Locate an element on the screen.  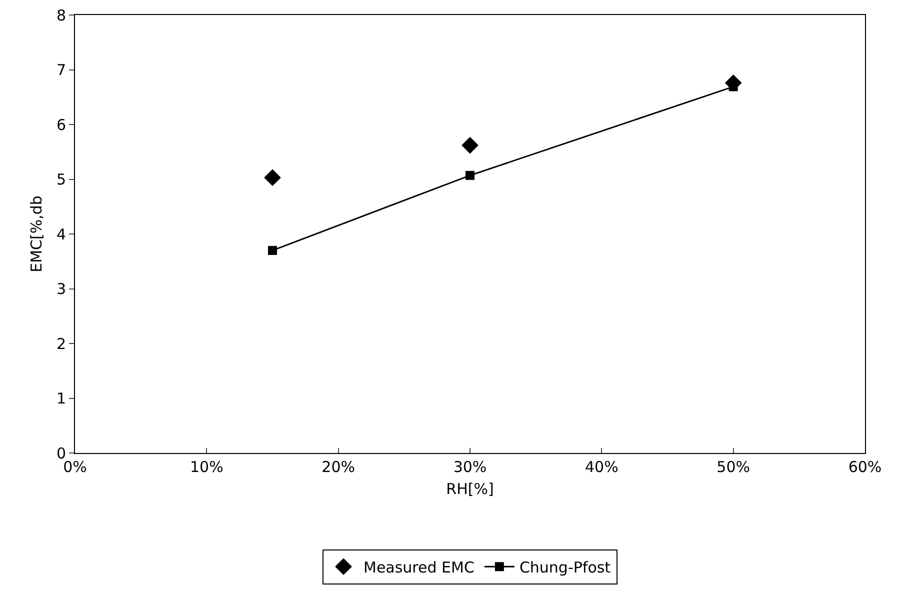
x-tick-label: 20% is located at coordinates (338, 467).